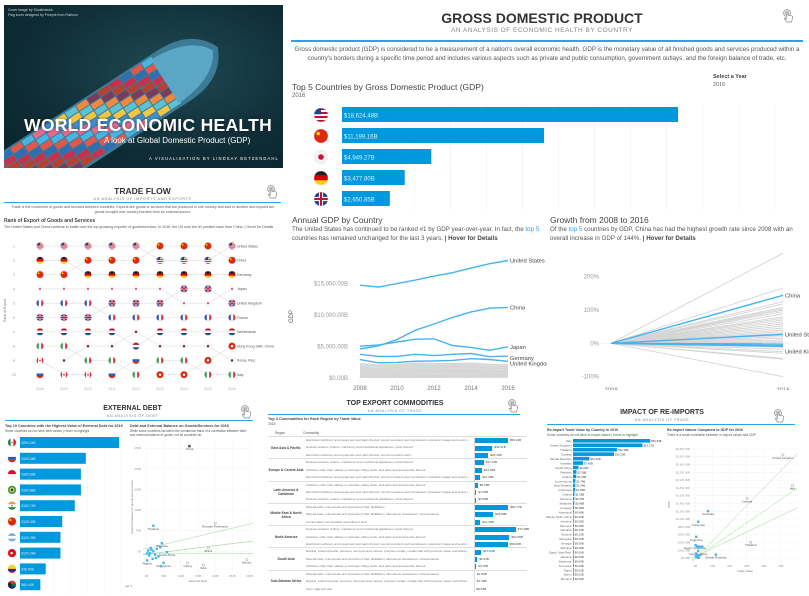 This screenshot has height=596, width=809. I want to click on series-line-united-states, so click(434, 274).